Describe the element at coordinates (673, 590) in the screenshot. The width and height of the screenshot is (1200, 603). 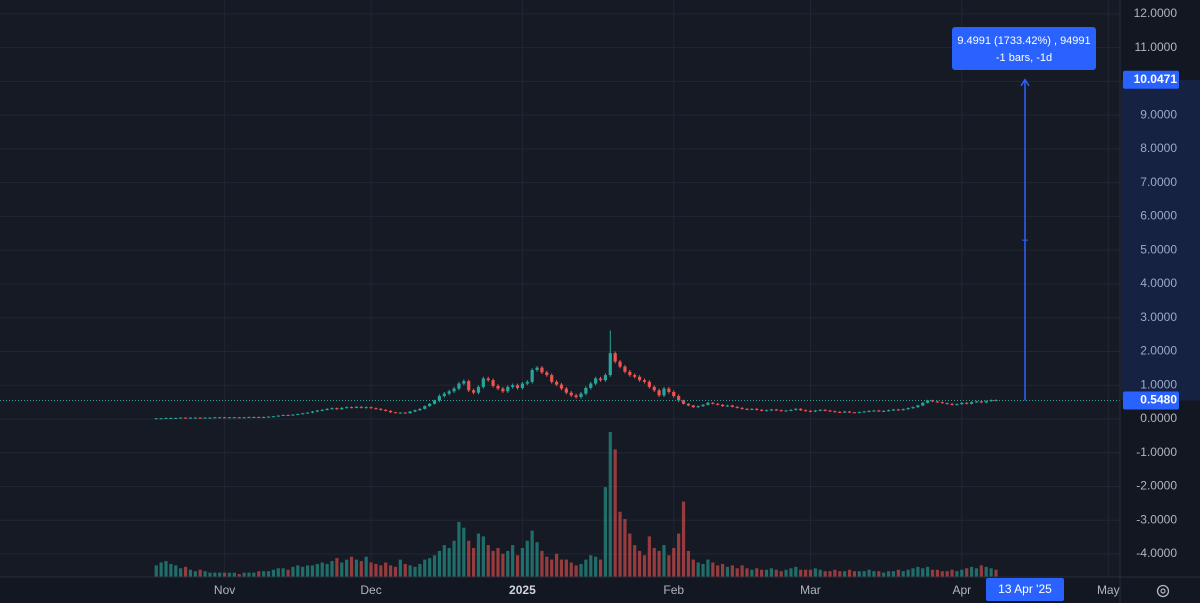
I see `x-tick-label: Feb` at that location.